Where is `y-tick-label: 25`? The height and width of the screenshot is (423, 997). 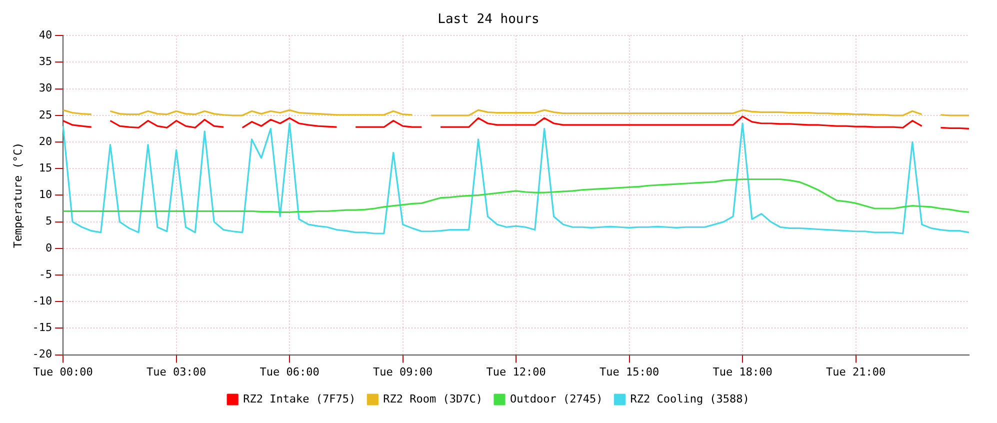
y-tick-label: 25 is located at coordinates (45, 115).